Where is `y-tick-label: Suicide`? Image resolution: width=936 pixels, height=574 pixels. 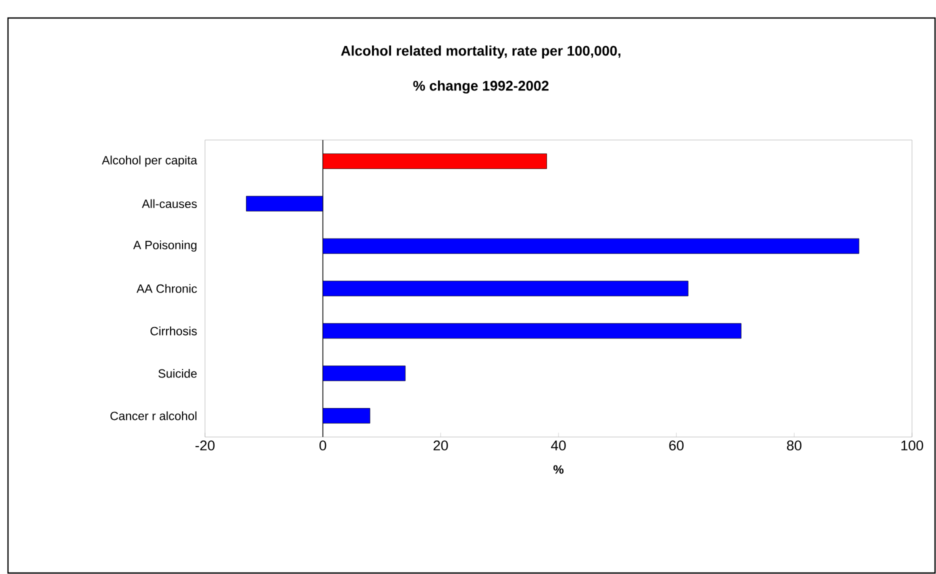 y-tick-label: Suicide is located at coordinates (177, 373).